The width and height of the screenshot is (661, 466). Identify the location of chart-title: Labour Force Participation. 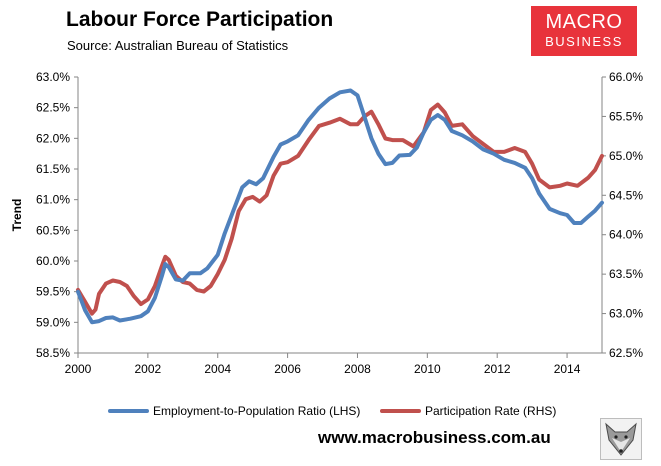
(200, 19).